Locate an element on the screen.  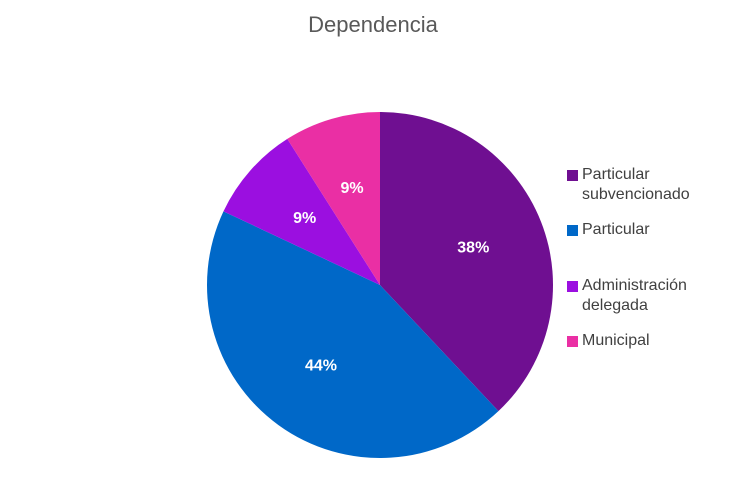
legend-label: Particular is located at coordinates (616, 229).